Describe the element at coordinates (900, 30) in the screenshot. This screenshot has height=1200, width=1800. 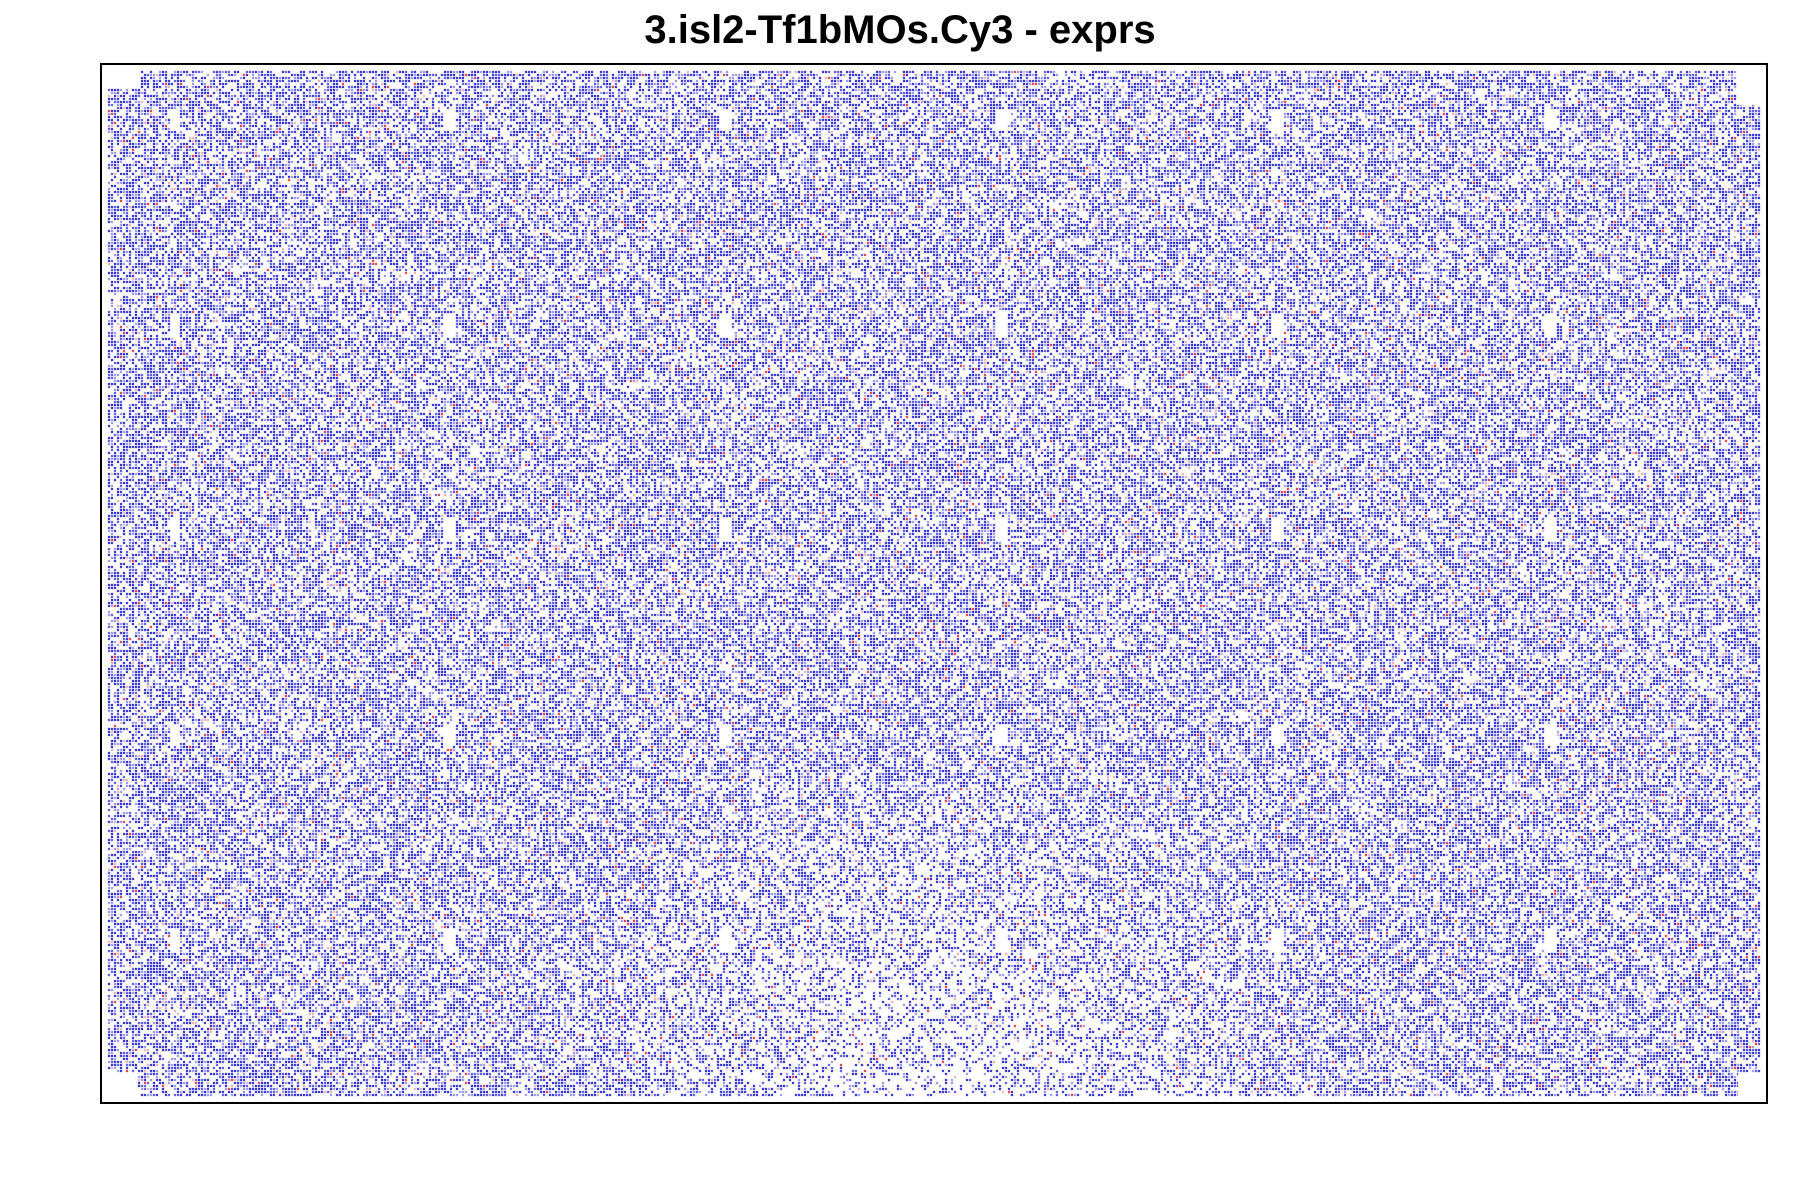
I see `chart-title: 3.isl2-Tf1bMOs.Cy3 - exprs` at that location.